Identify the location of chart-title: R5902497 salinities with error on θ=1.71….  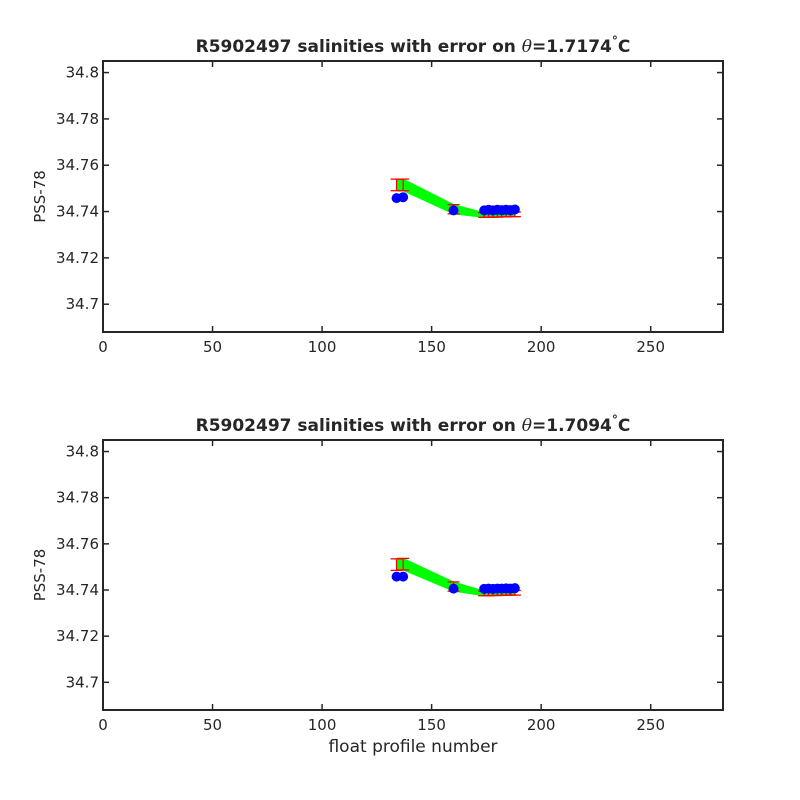
(413, 45).